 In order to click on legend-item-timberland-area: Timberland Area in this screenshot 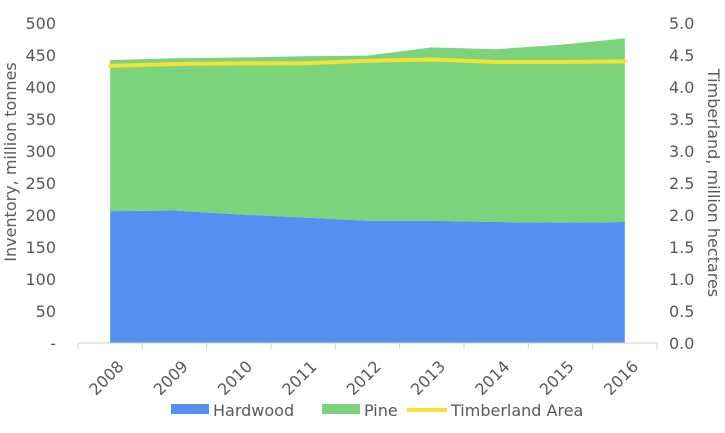, I will do `click(495, 410)`.